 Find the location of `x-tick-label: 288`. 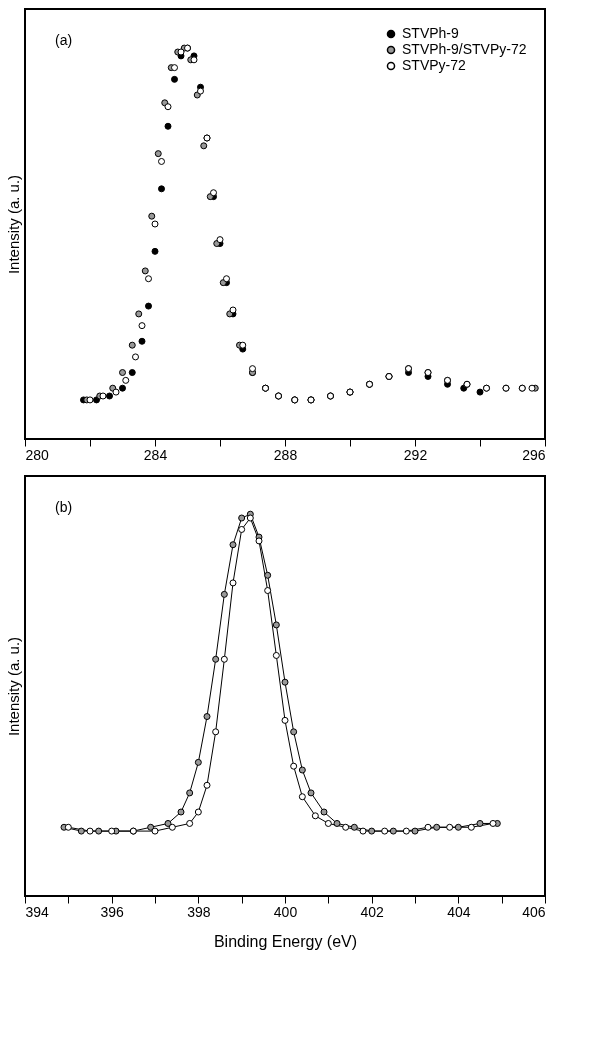

x-tick-label: 288 is located at coordinates (285, 454).